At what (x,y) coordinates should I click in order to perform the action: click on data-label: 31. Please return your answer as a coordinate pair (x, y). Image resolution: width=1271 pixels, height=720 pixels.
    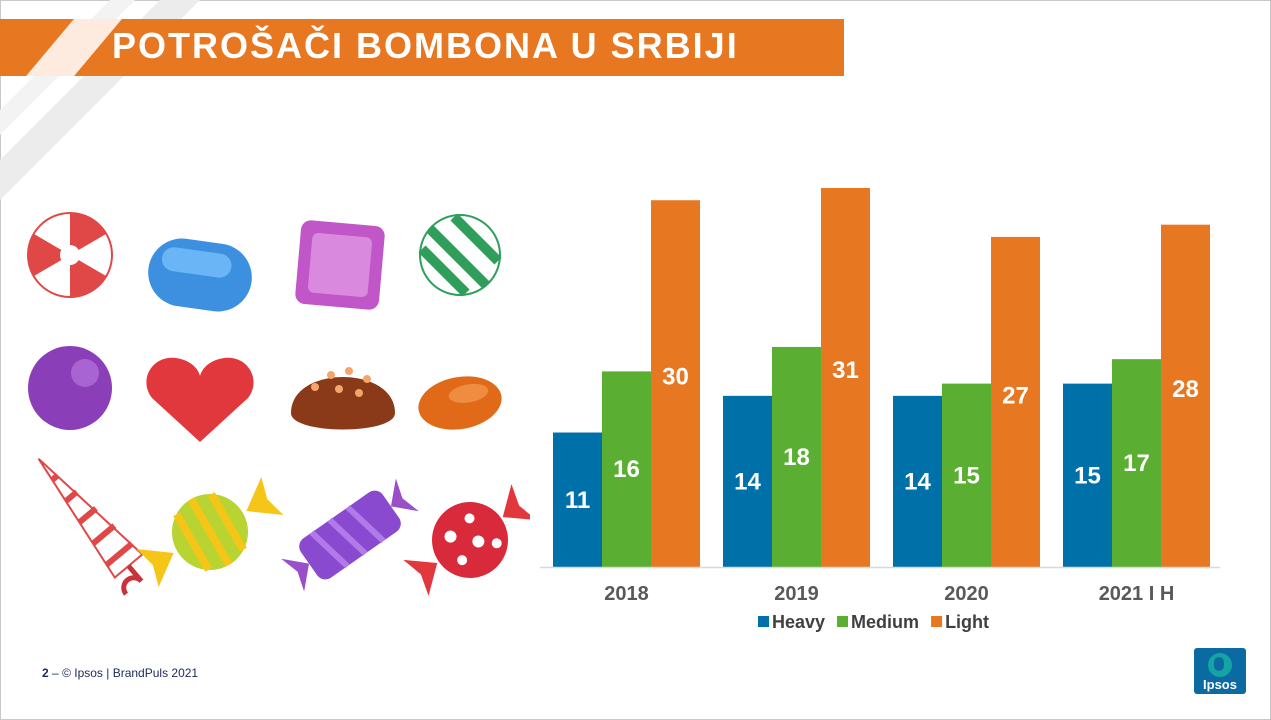
    Looking at the image, I should click on (845, 370).